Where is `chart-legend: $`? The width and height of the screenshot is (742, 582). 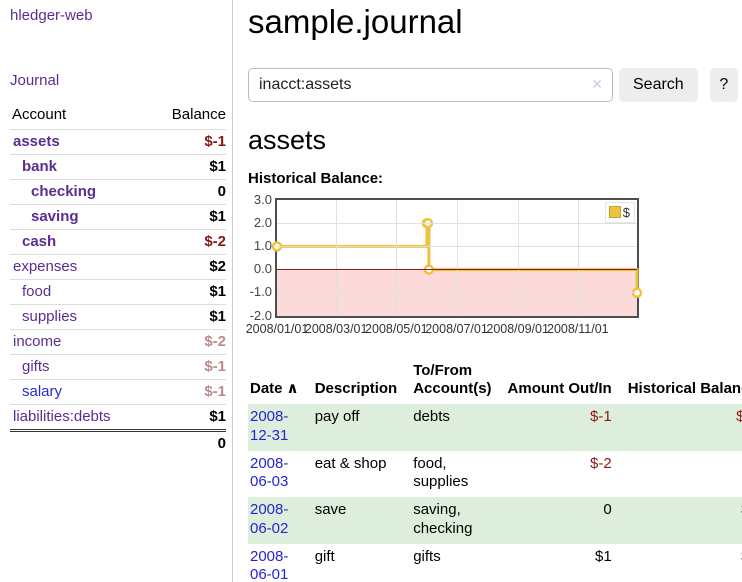 chart-legend: $ is located at coordinates (619, 212).